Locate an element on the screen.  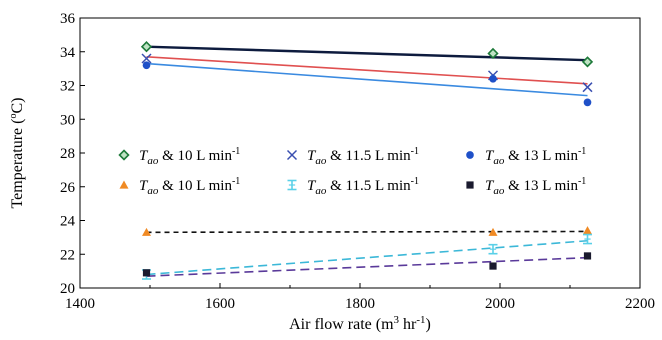
x-tick-label: 2200 is located at coordinates (640, 304).